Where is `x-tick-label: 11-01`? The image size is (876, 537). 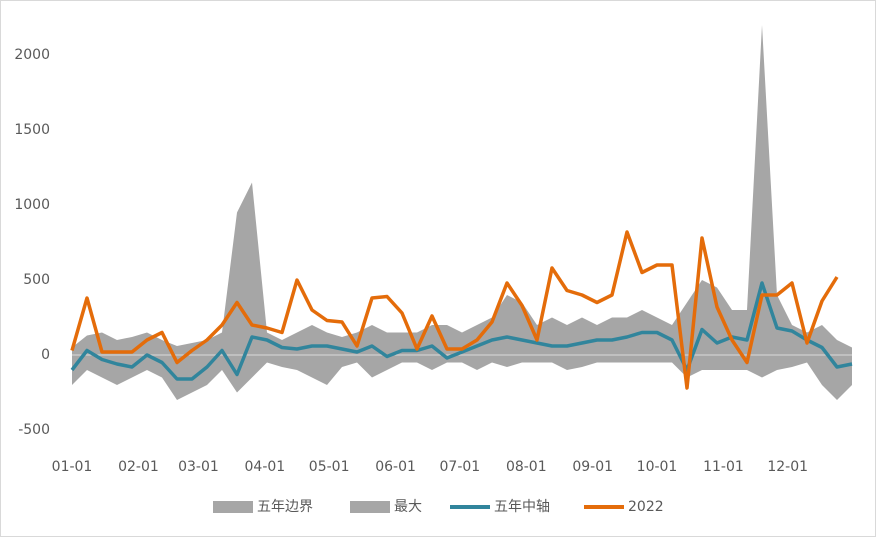 x-tick-label: 11-01 is located at coordinates (723, 467).